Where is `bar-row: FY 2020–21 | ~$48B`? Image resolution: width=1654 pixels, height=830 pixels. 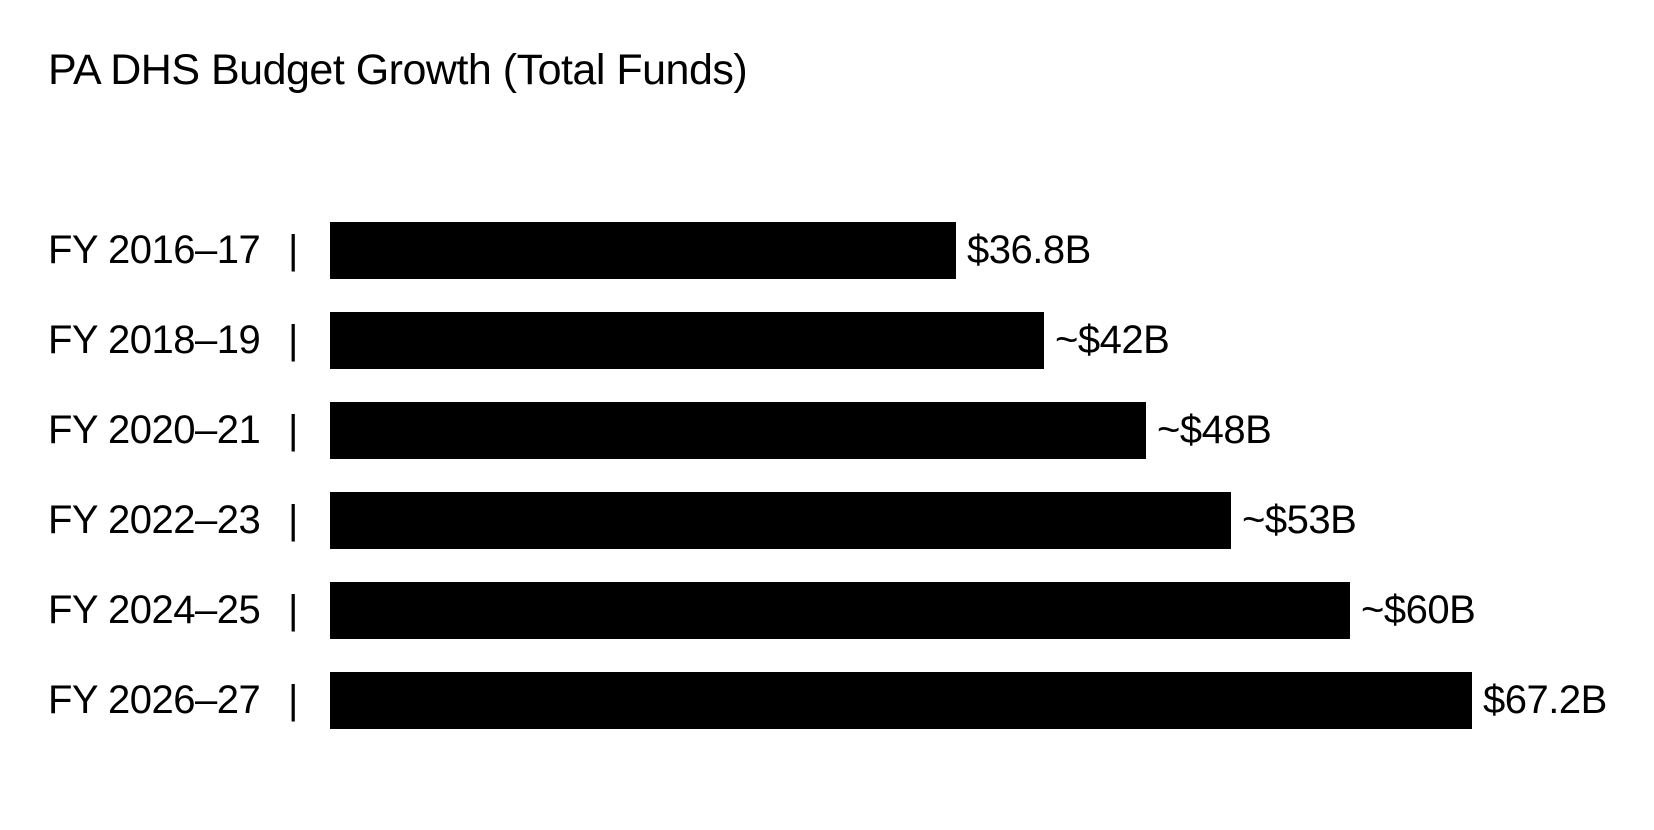
bar-row: FY 2020–21 | ~$48B is located at coordinates (851, 430).